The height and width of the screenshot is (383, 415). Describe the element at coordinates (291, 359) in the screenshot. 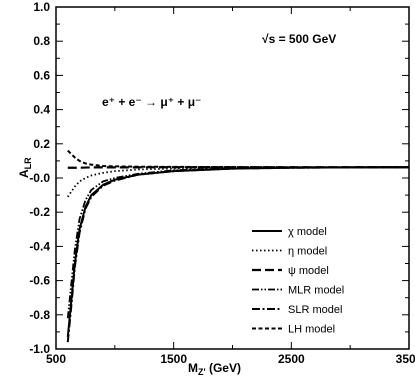

I see `x-tick-label: 2500` at that location.